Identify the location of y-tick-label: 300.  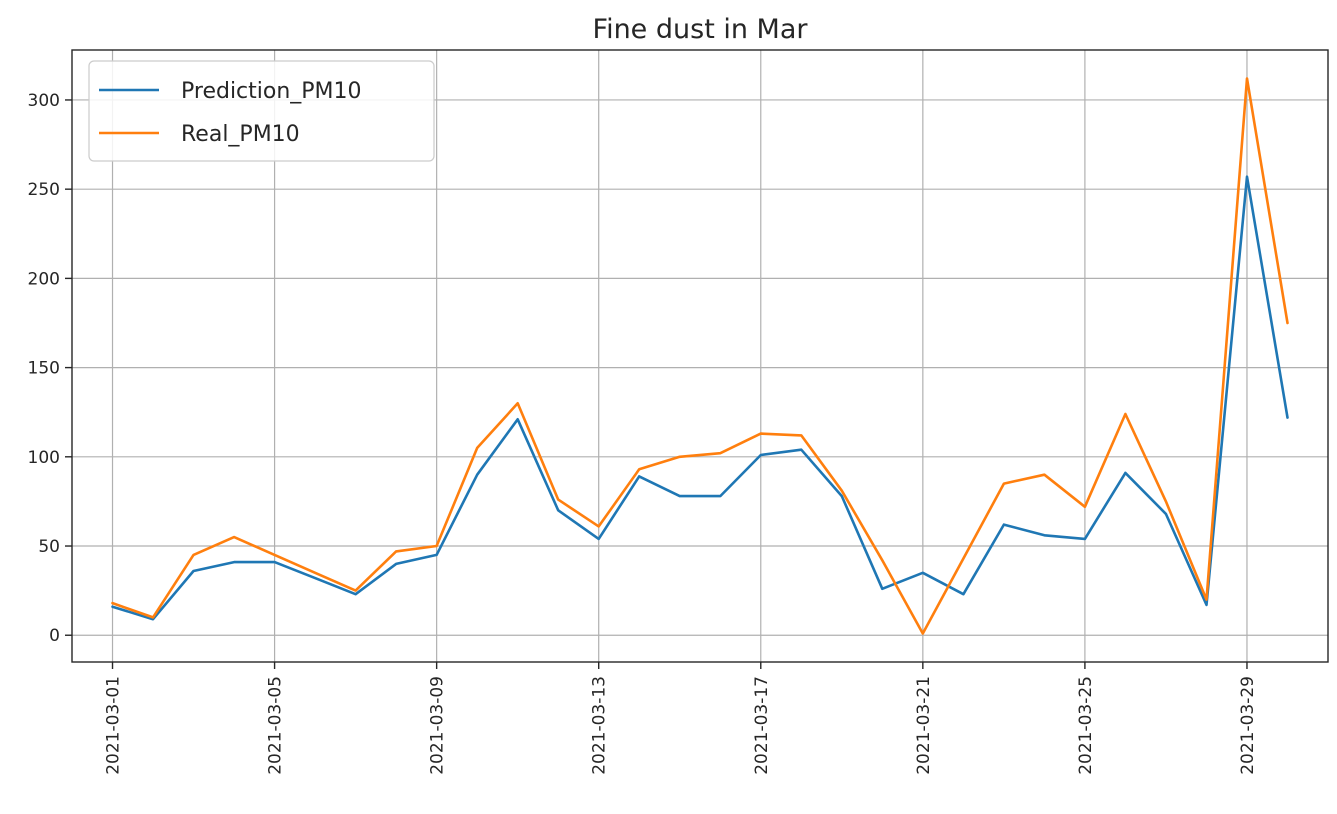
(44, 101).